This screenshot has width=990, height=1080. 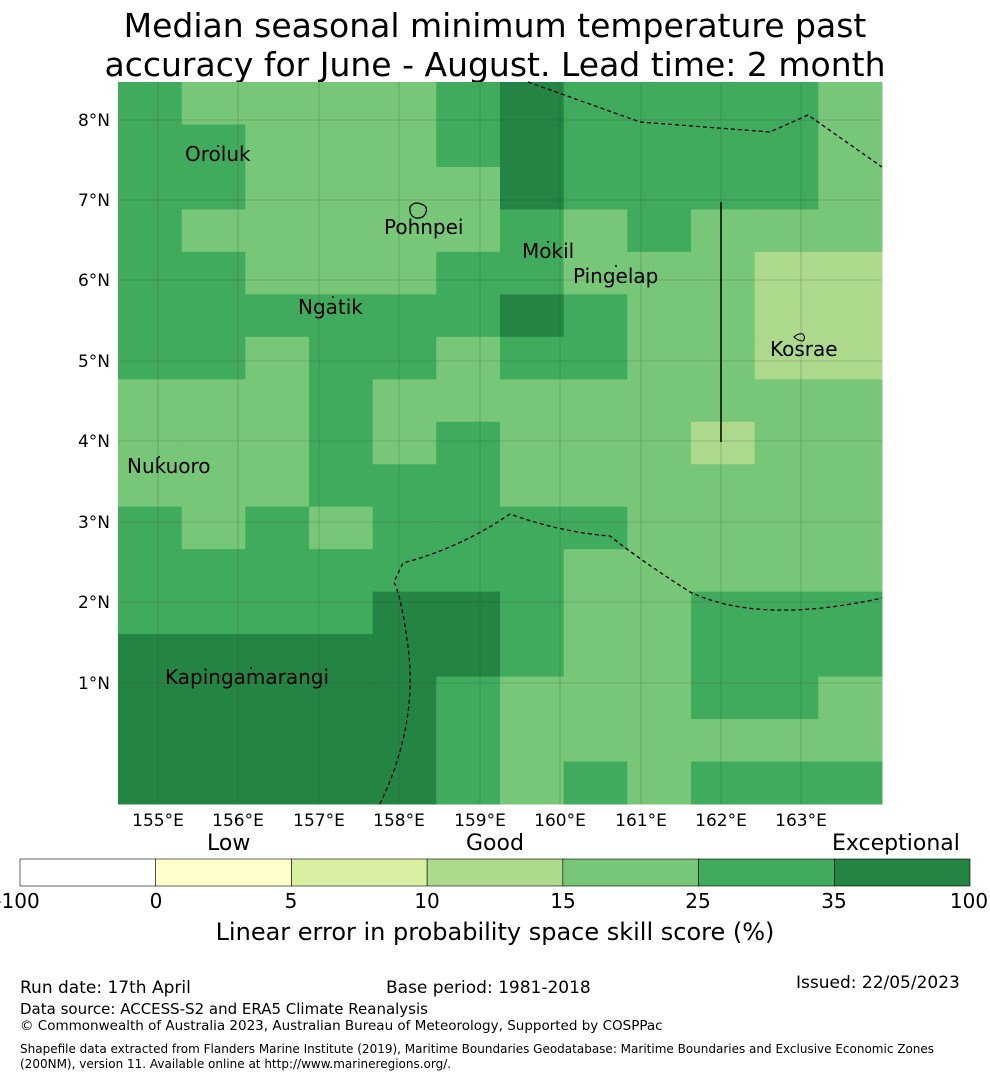 I want to click on run-date: Run date: 17th April, so click(x=105, y=988).